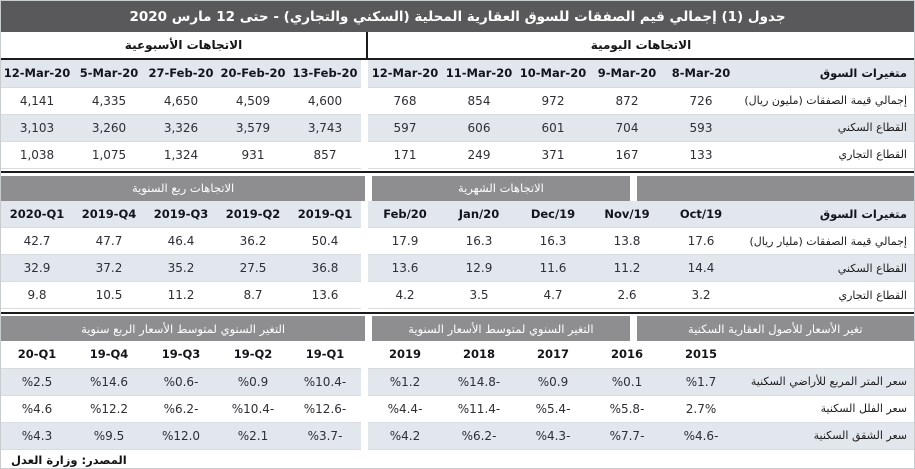  Describe the element at coordinates (627, 74) in the screenshot. I see `column-header: 9-Mar-20` at that location.